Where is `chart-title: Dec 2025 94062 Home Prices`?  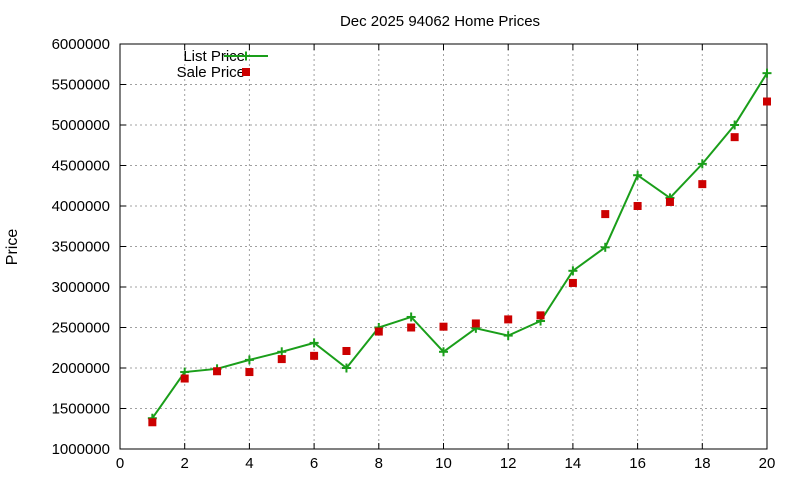
chart-title: Dec 2025 94062 Home Prices is located at coordinates (440, 21).